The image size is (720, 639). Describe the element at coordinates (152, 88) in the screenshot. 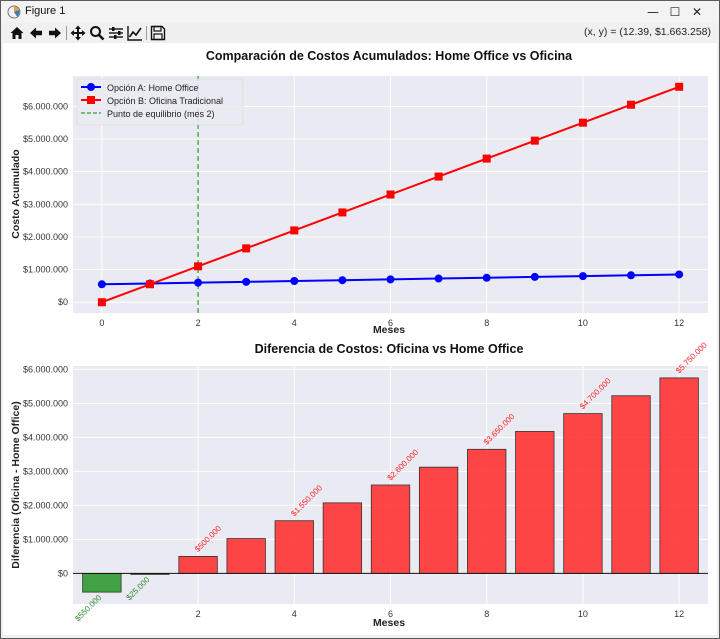

I see `legend-label-home-office: Opción A: Home Office` at that location.